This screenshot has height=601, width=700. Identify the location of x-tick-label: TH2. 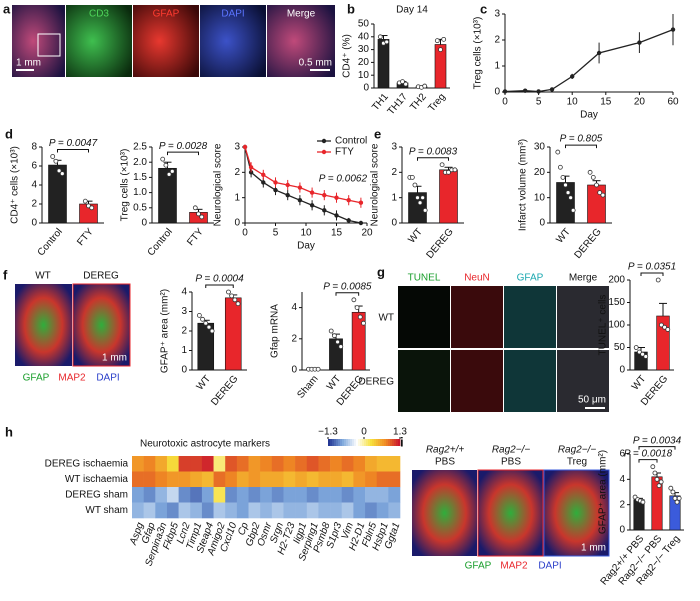
(418, 102).